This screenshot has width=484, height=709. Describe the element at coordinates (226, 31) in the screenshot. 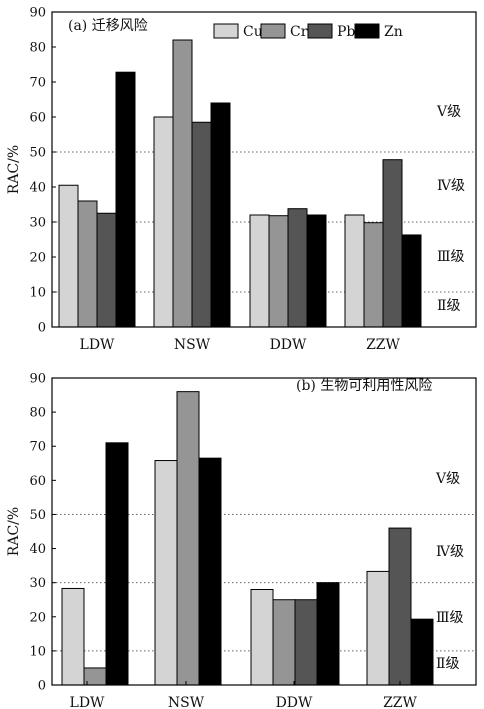

I see `legend-swatch-cu` at that location.